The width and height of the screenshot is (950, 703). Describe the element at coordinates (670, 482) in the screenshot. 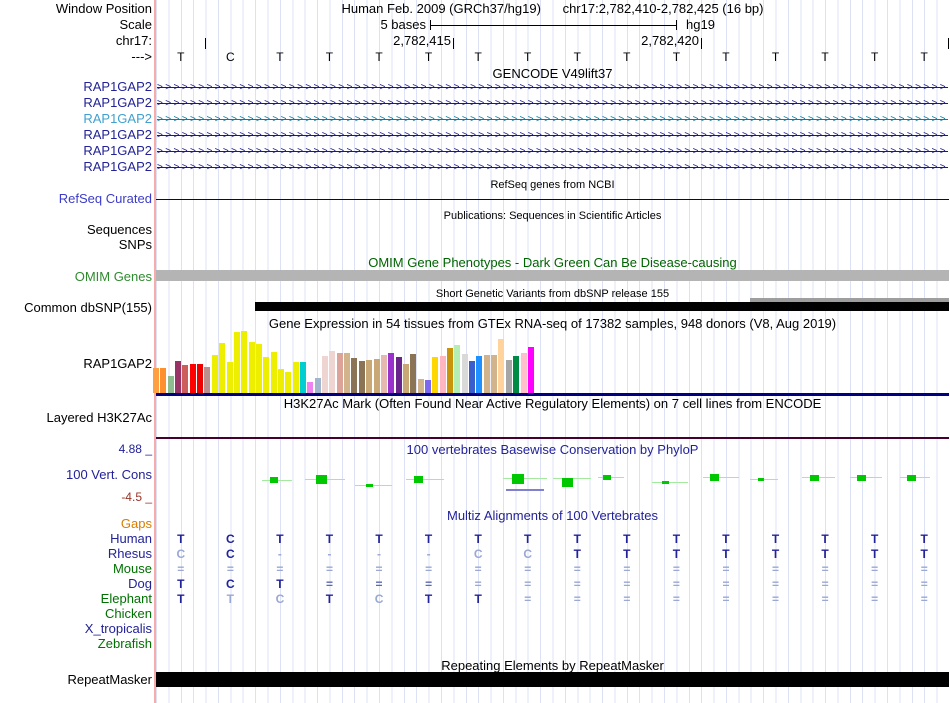

I see `phylop-mark-line` at that location.